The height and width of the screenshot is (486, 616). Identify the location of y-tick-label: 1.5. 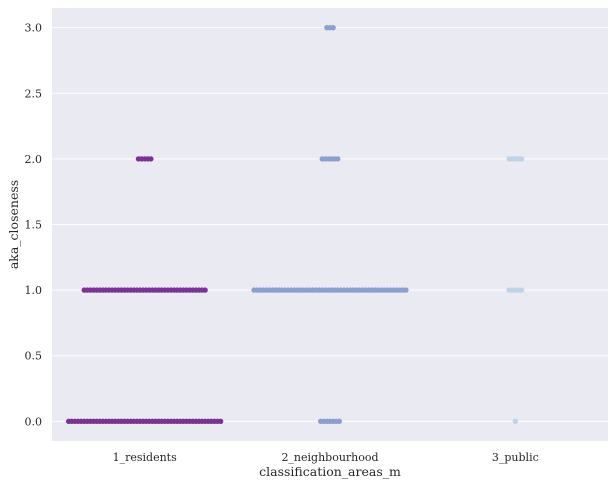
(34, 225).